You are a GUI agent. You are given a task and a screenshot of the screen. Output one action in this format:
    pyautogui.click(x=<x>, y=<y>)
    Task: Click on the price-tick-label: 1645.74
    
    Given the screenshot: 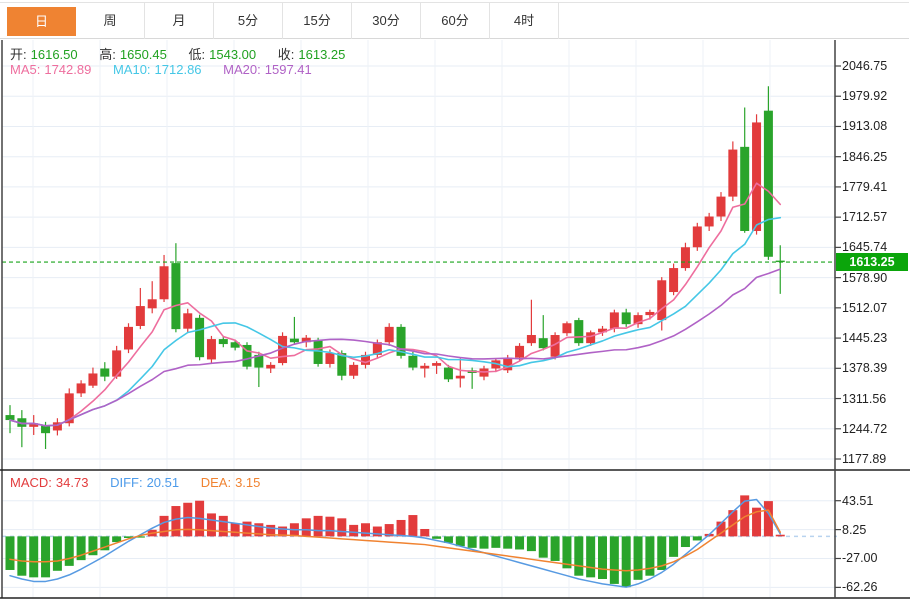 What is the action you would take?
    pyautogui.click(x=865, y=247)
    